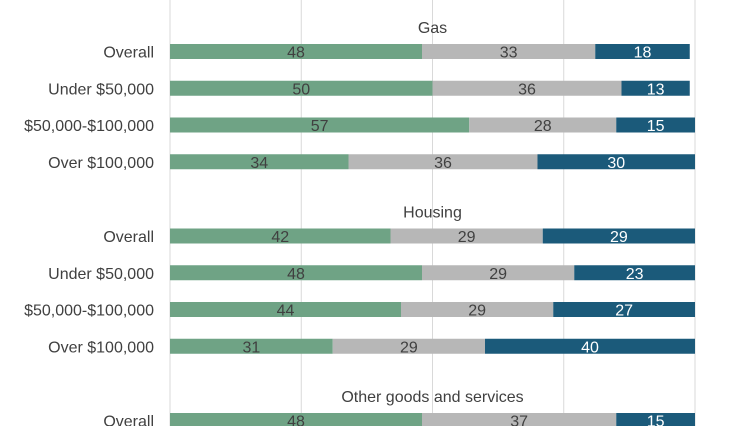 This screenshot has width=747, height=426. Describe the element at coordinates (432, 397) in the screenshot. I see `group-title: Other goods and services` at that location.